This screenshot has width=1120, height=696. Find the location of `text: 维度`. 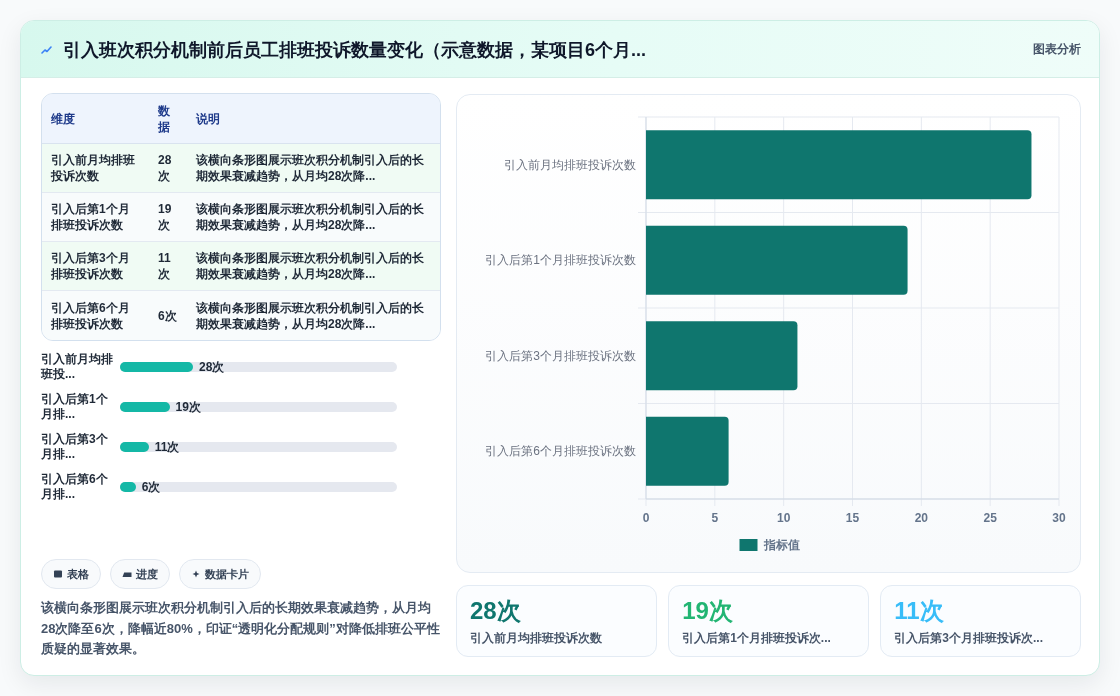

text: 维度 is located at coordinates (63, 118).